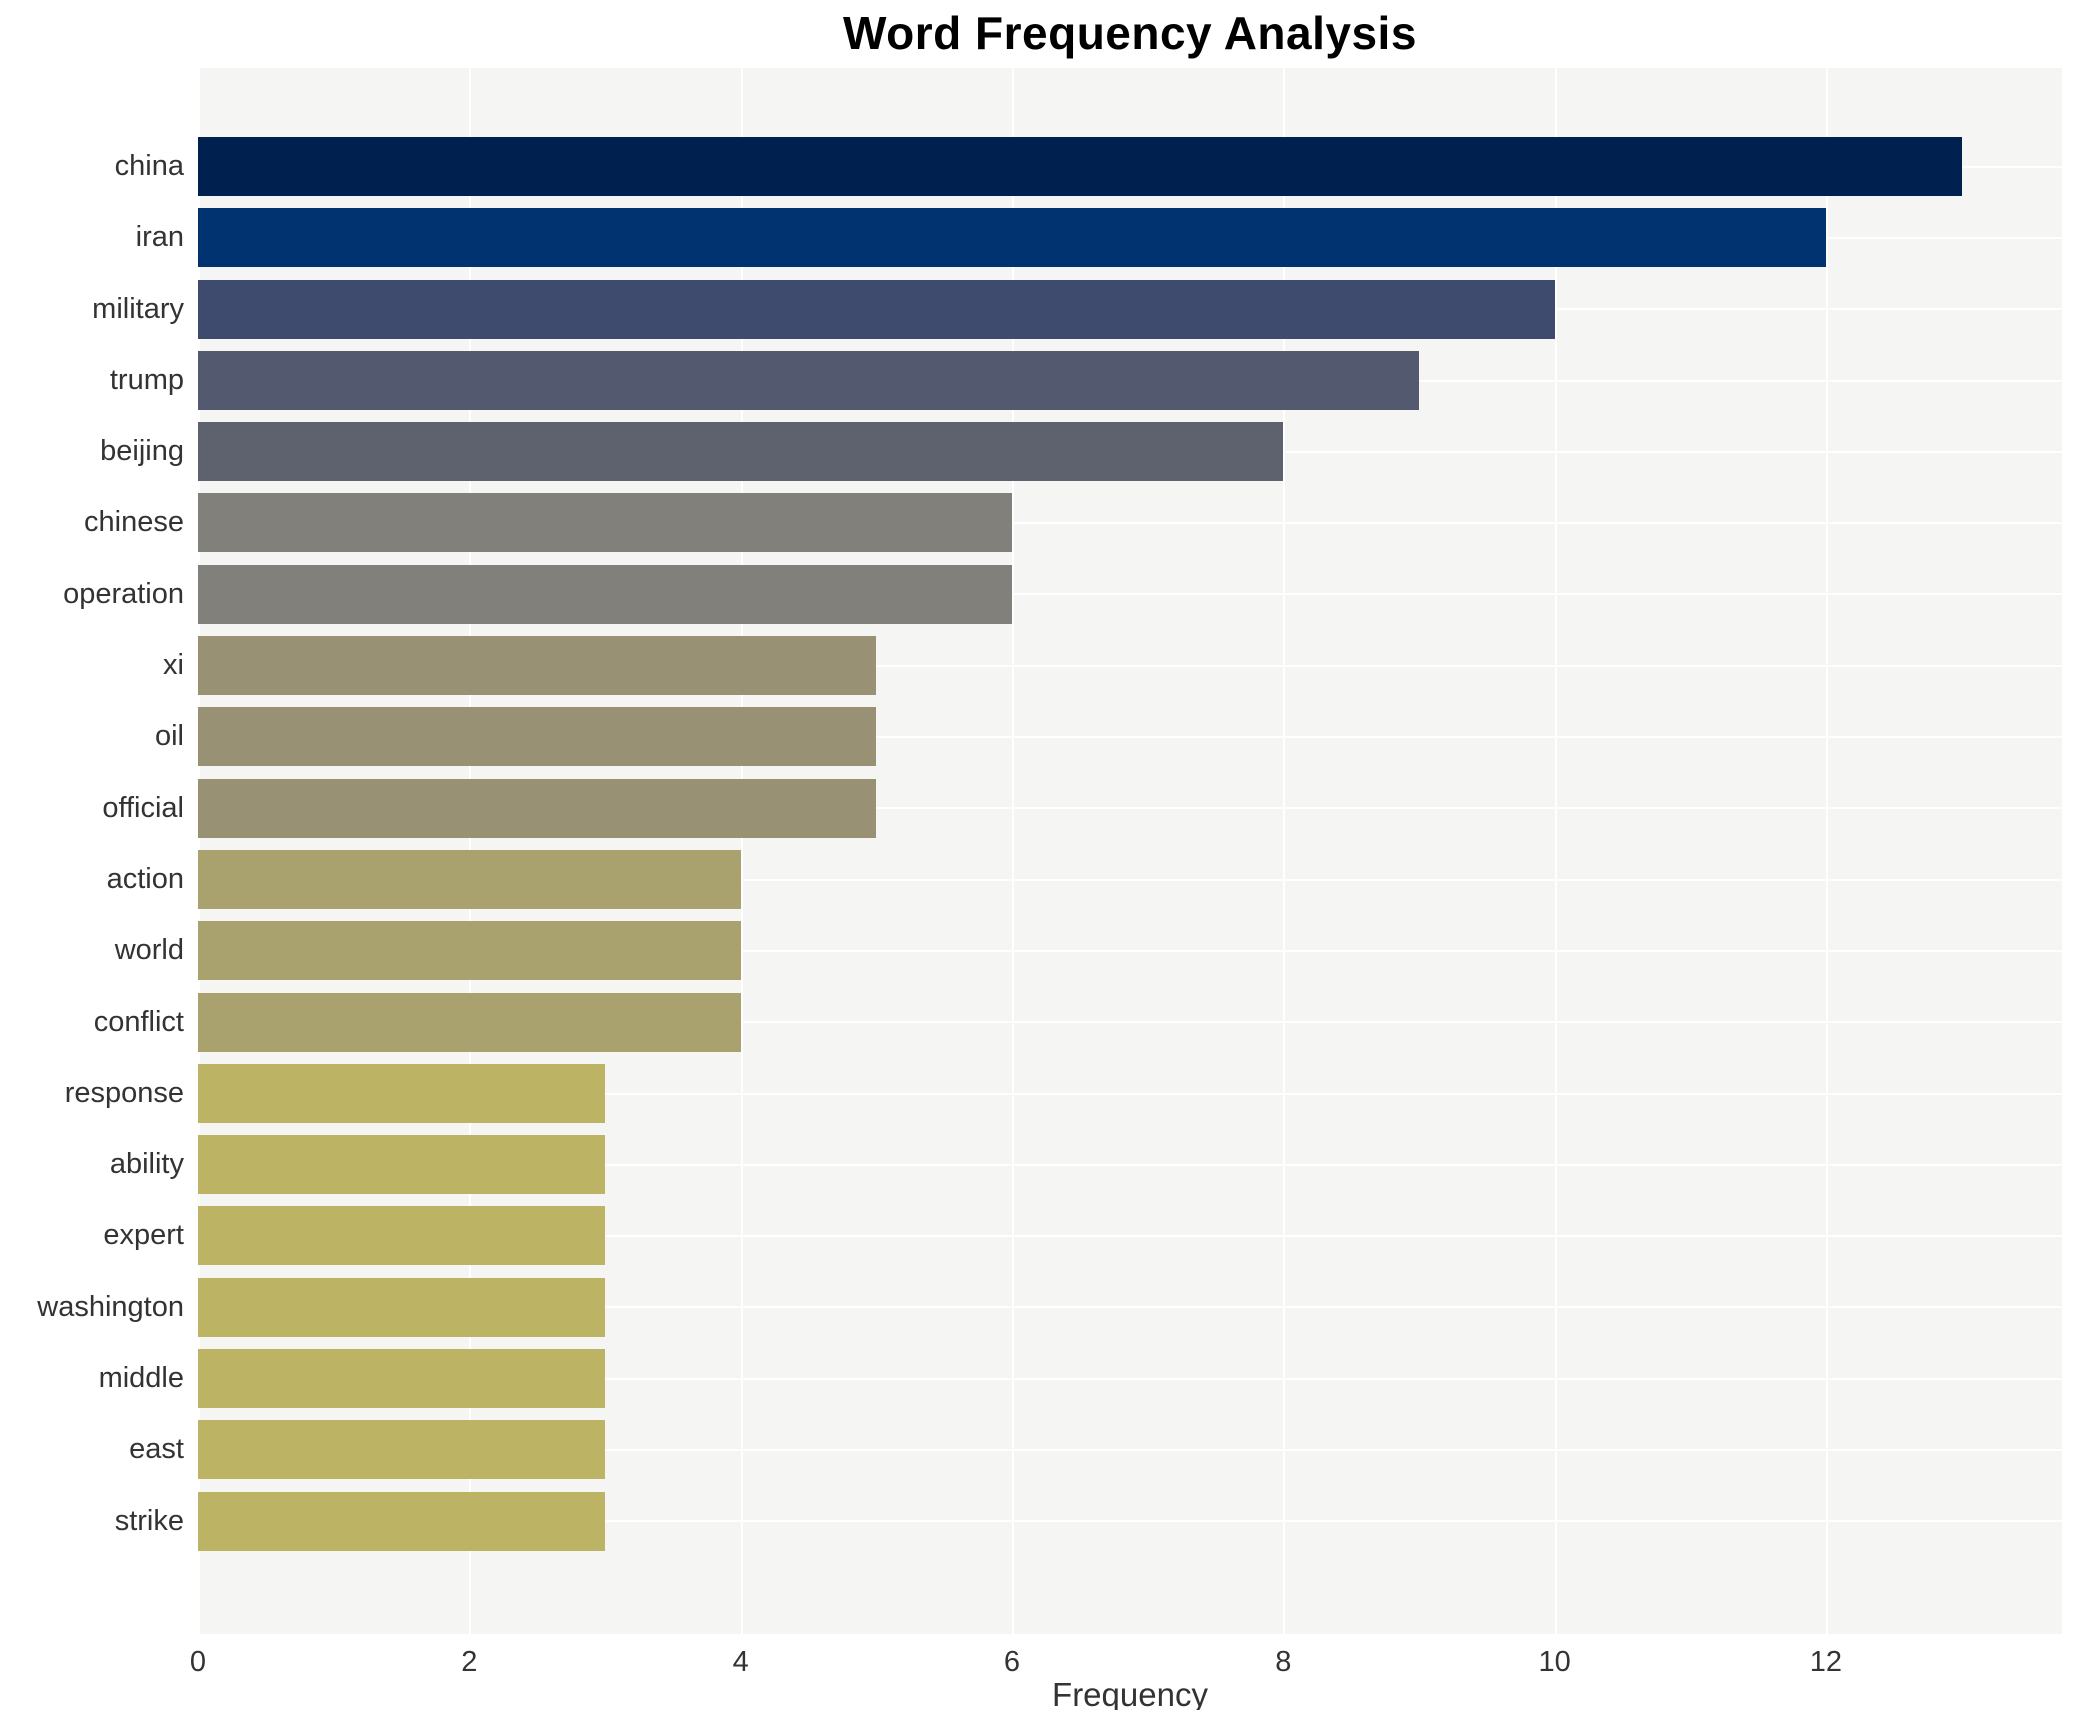  I want to click on y-tick-label: chinese, so click(134, 522).